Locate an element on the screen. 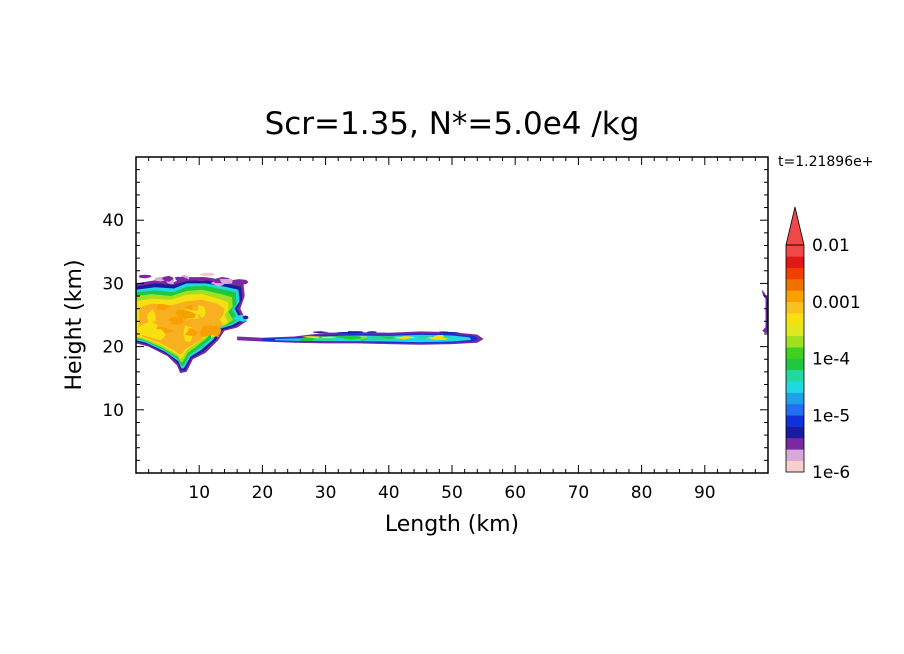 The image size is (904, 654). colorbar-label: 0.001 is located at coordinates (836, 303).